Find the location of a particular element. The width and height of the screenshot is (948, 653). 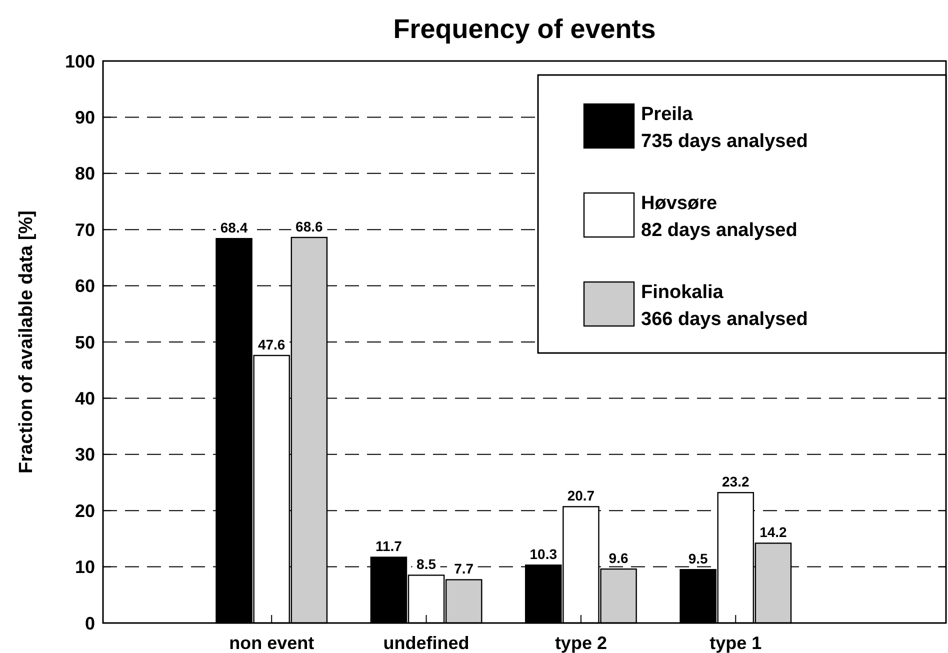

data-label: 7.7 is located at coordinates (464, 568).